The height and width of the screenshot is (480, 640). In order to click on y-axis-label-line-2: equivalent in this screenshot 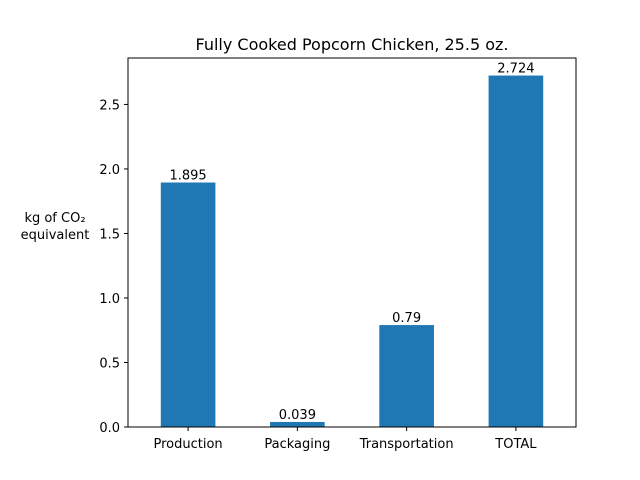, I will do `click(55, 235)`.